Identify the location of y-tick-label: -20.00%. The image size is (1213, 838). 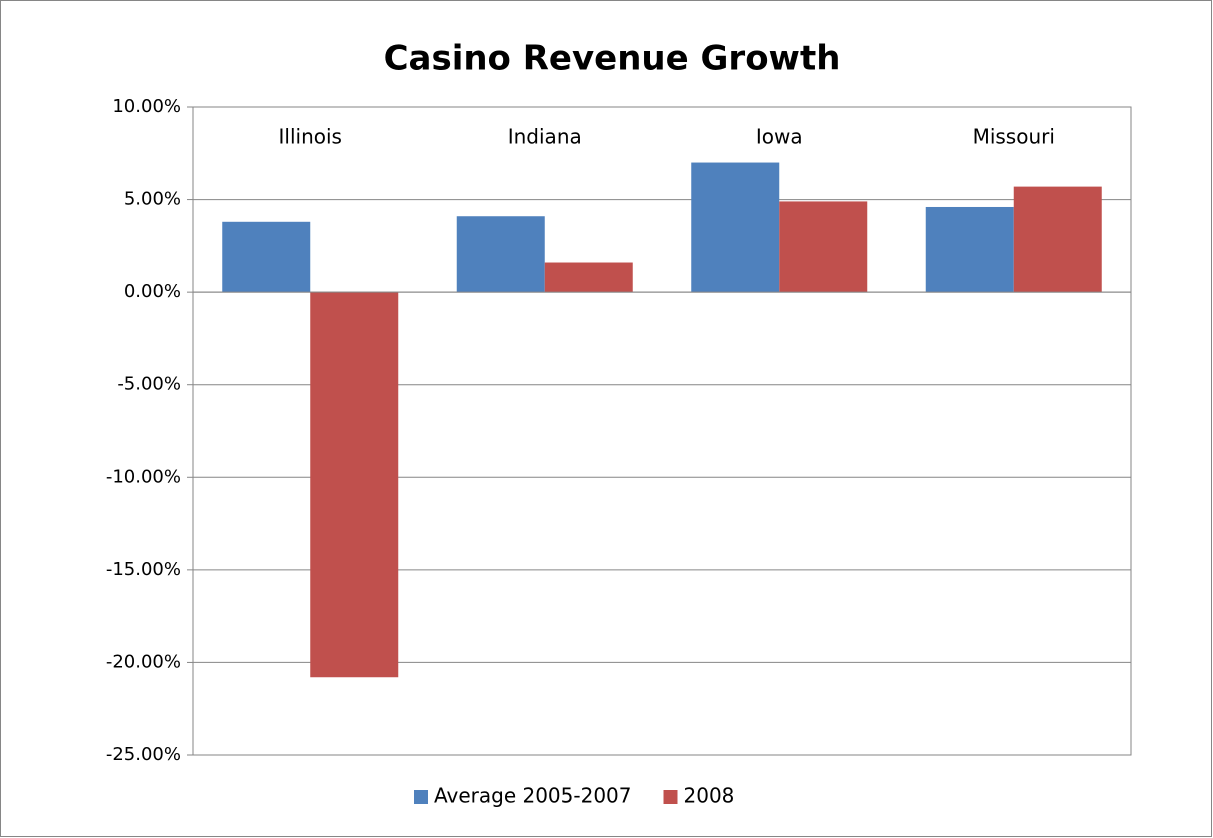
(143, 661).